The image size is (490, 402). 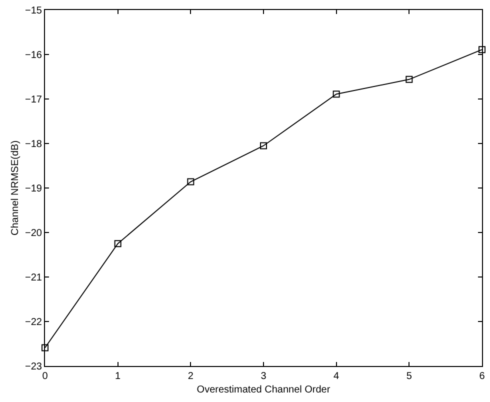 I want to click on x-tick-label: 6, so click(x=482, y=376).